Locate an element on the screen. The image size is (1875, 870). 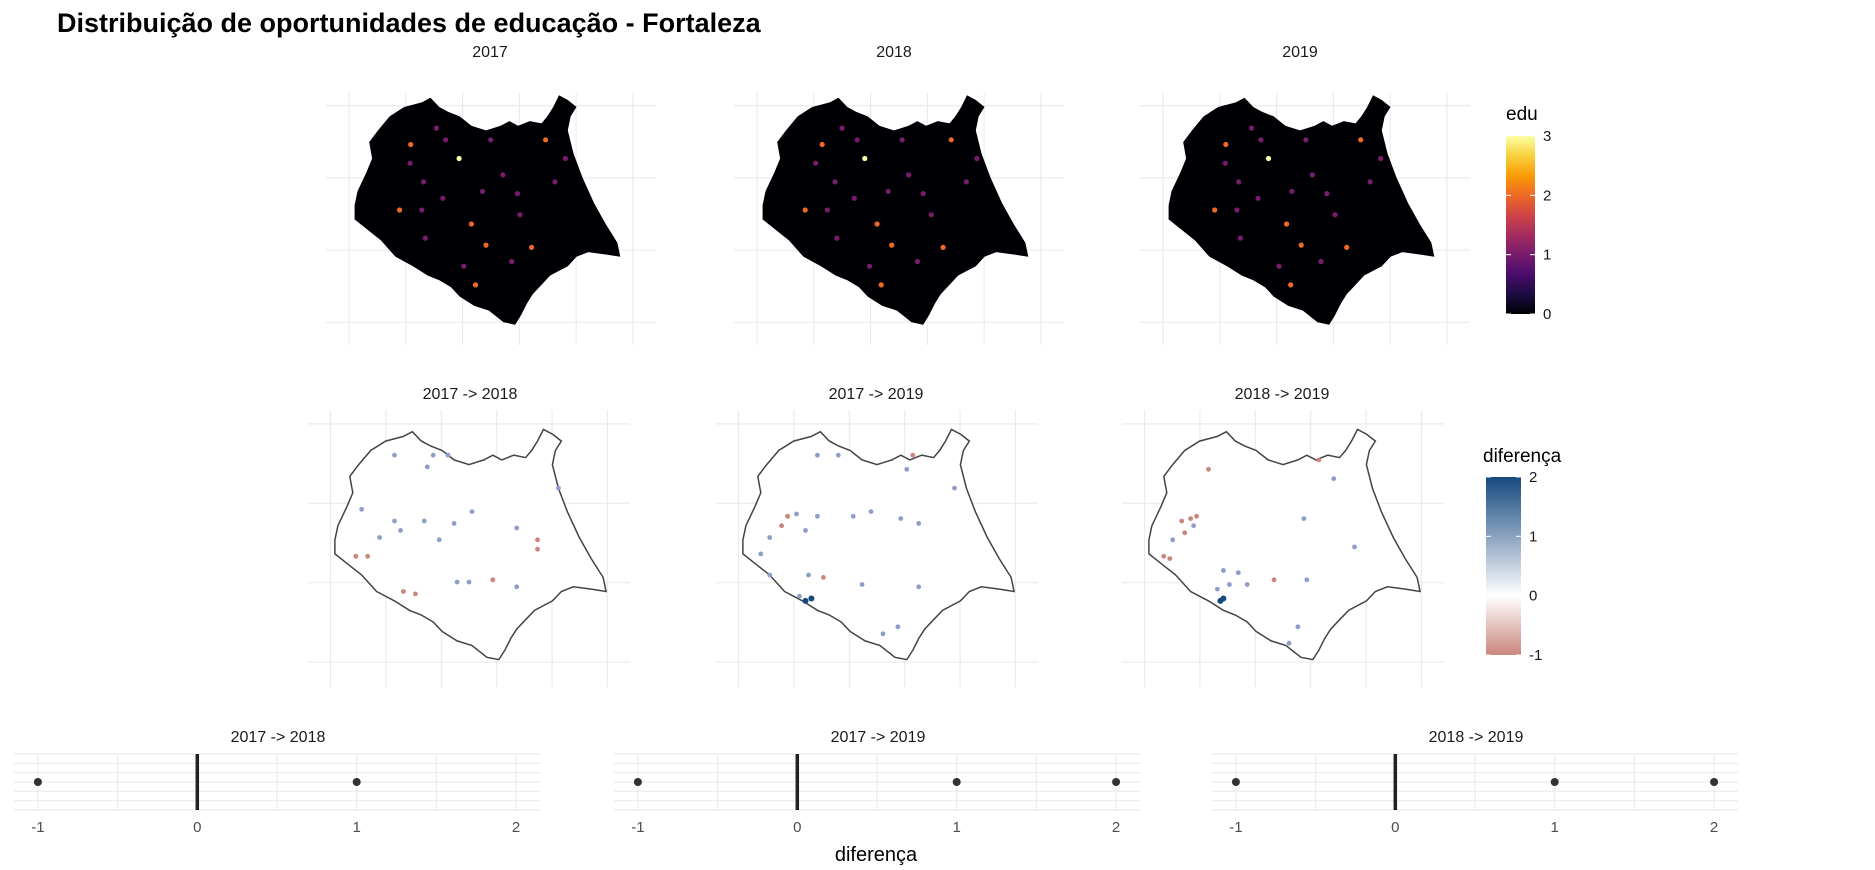
legend-tick-label: 3 is located at coordinates (1547, 136).